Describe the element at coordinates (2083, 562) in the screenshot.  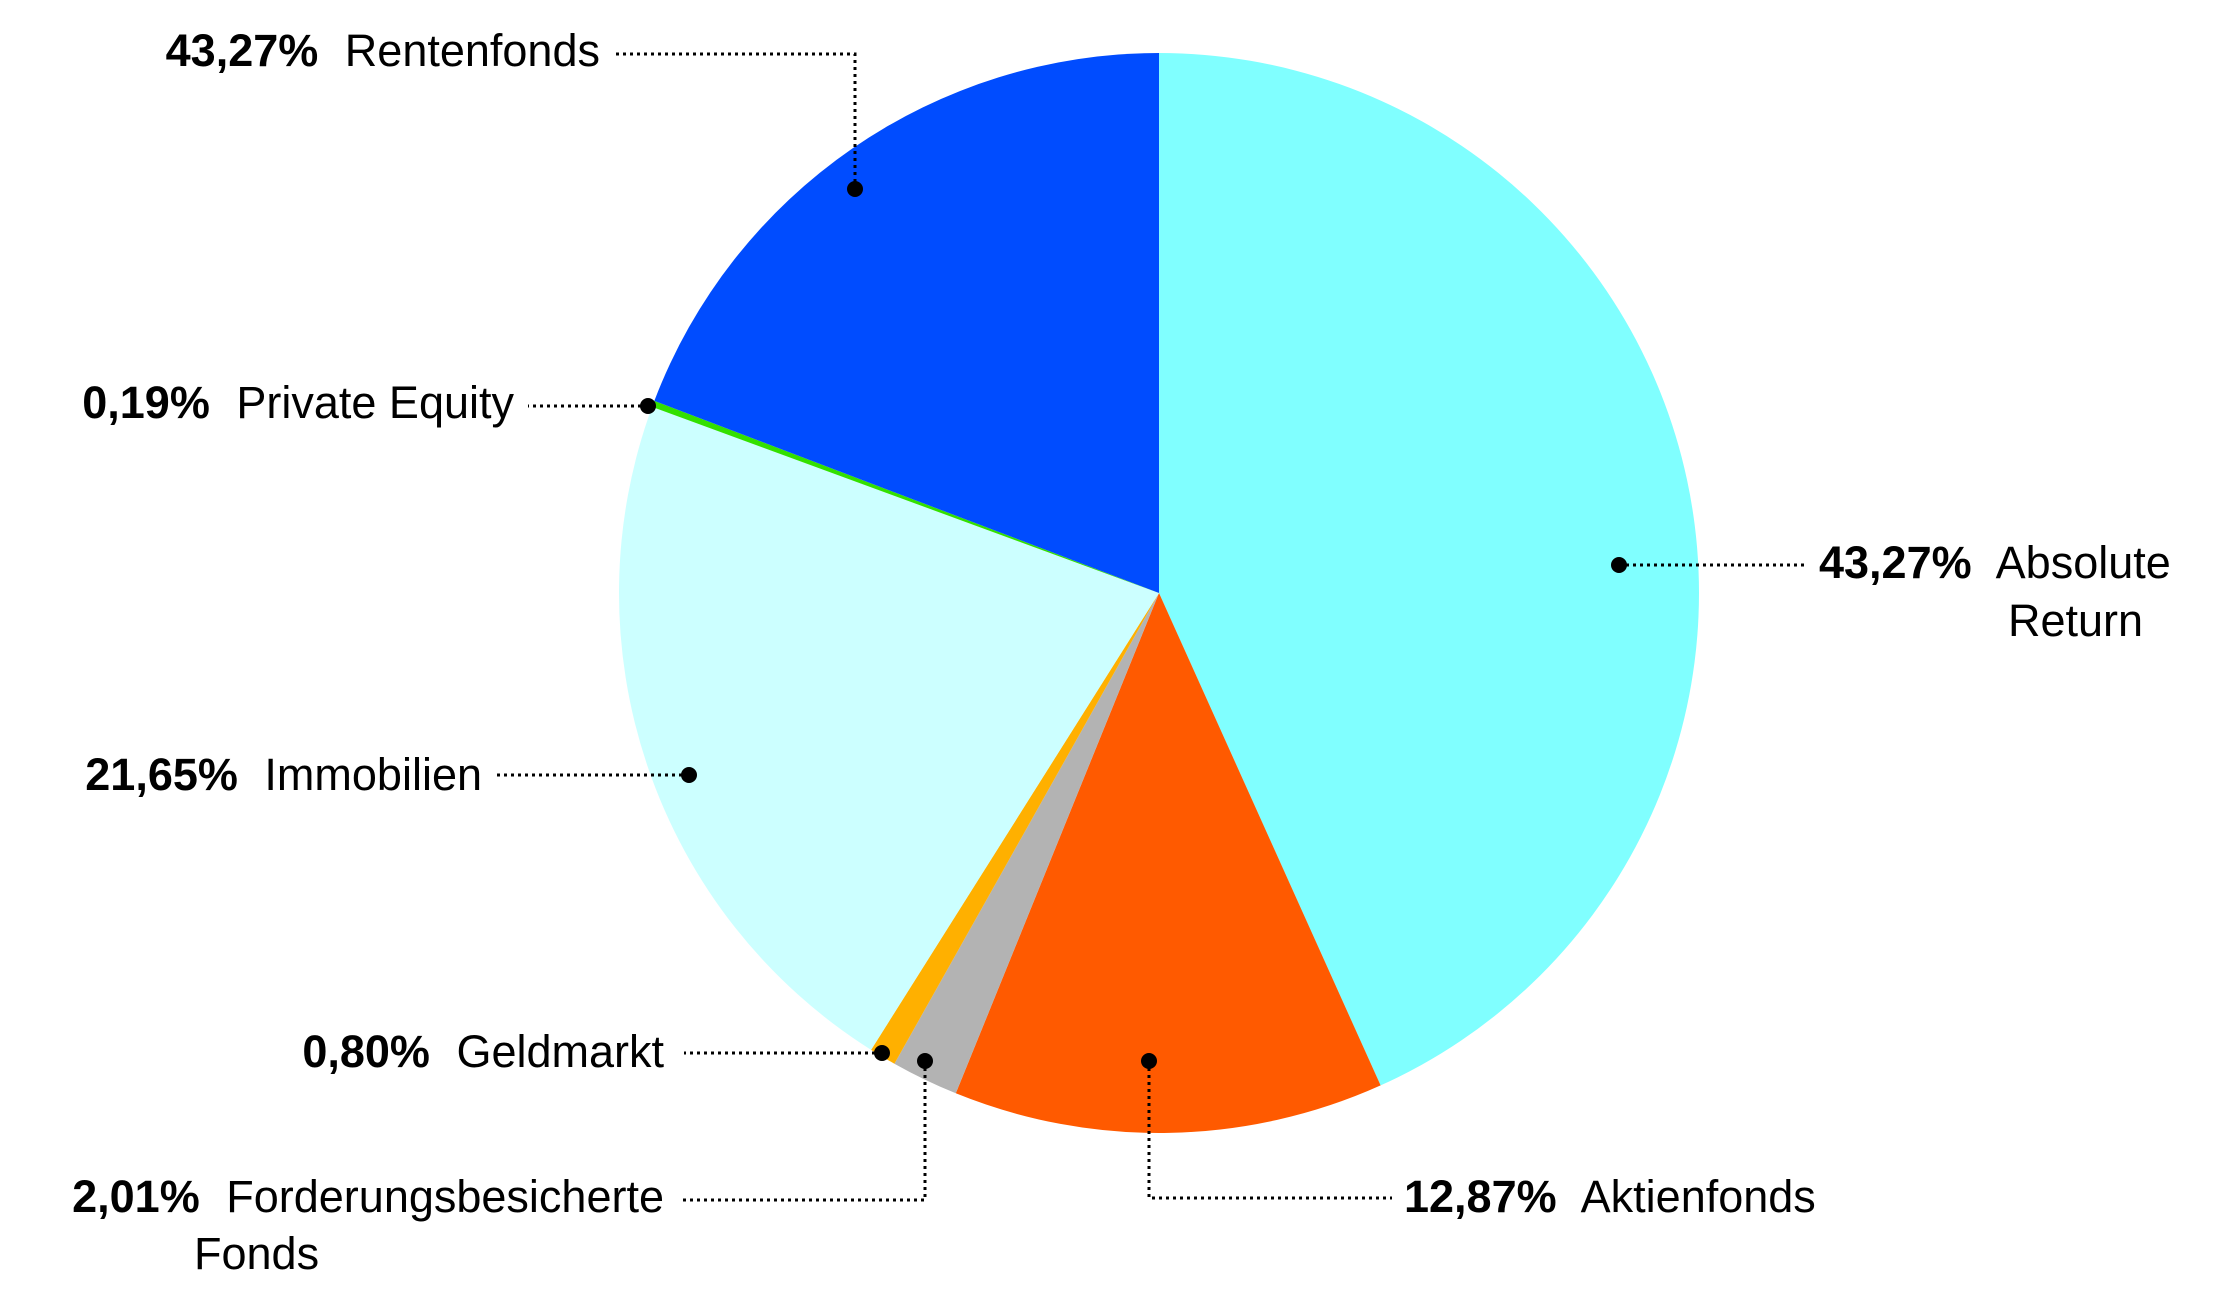
I see `label-name: Absolute` at that location.